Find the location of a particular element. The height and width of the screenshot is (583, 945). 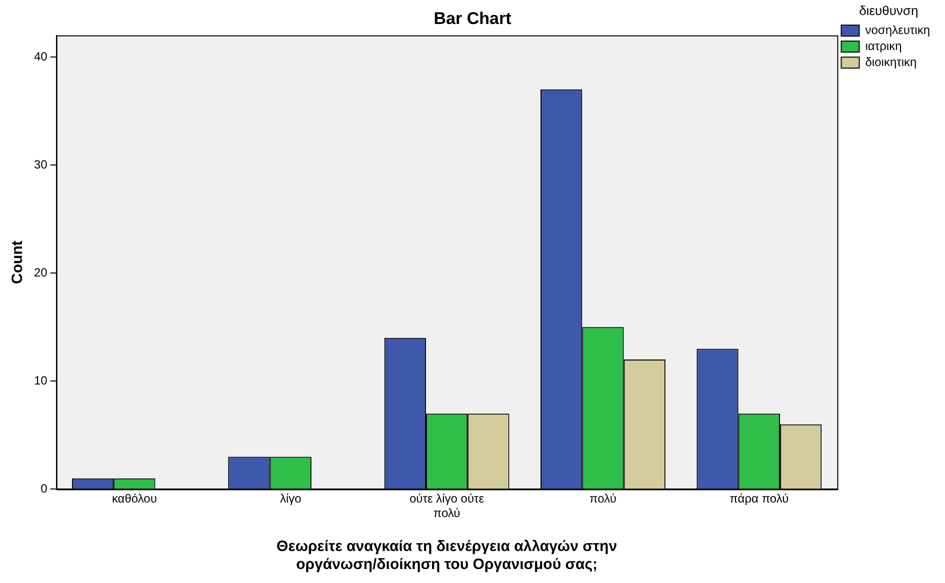

x-tick-label: λίγο is located at coordinates (291, 499).